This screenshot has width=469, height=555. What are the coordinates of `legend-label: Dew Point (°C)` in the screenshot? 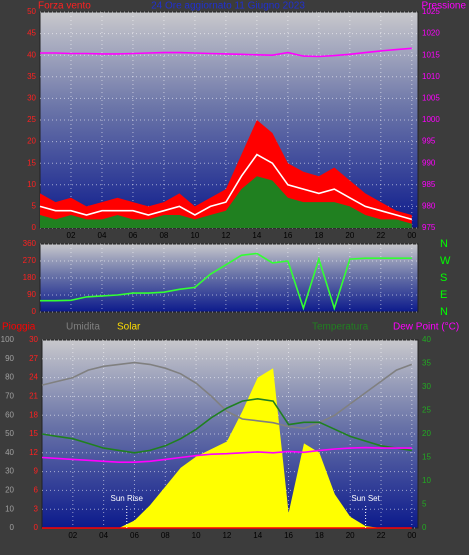 It's located at (426, 327).